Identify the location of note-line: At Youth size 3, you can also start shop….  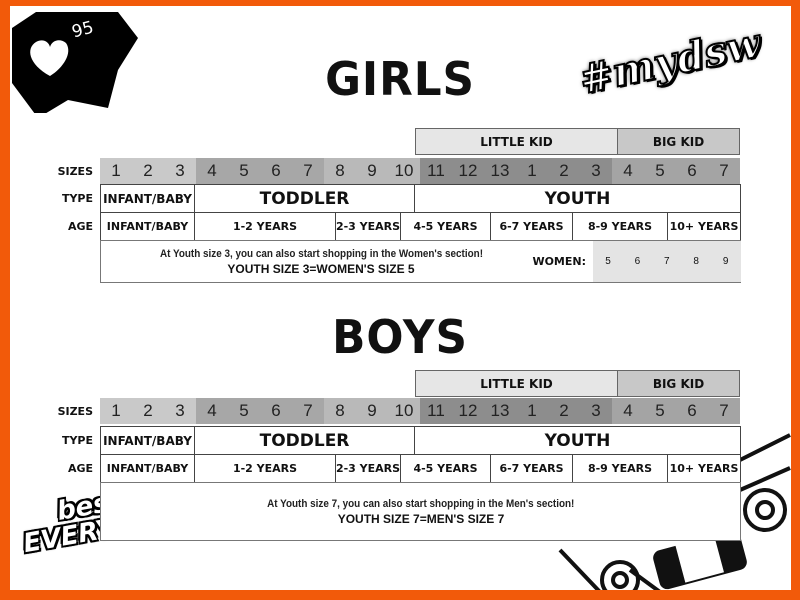
(321, 253).